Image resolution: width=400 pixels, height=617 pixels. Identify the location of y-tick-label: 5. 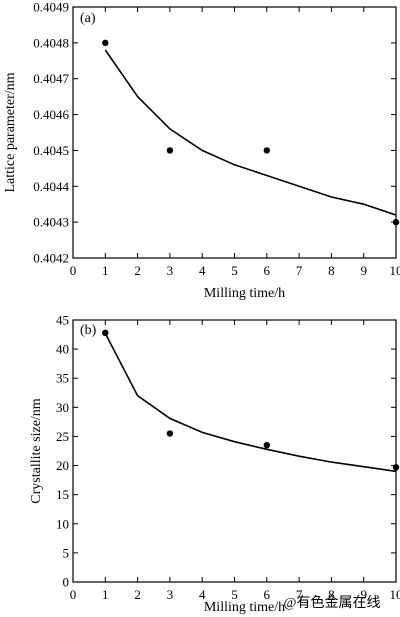
(66, 552).